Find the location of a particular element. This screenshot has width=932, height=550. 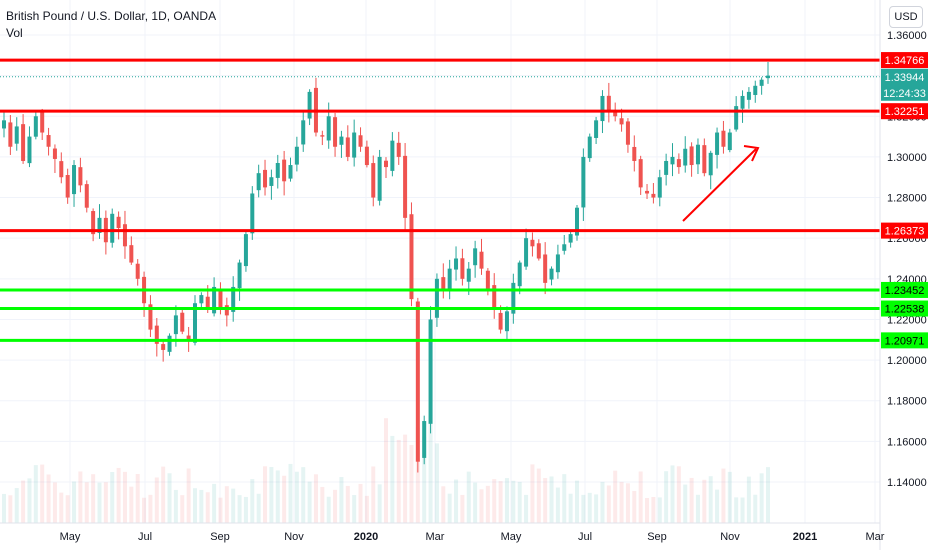

time-tick-label: Mar is located at coordinates (435, 537).